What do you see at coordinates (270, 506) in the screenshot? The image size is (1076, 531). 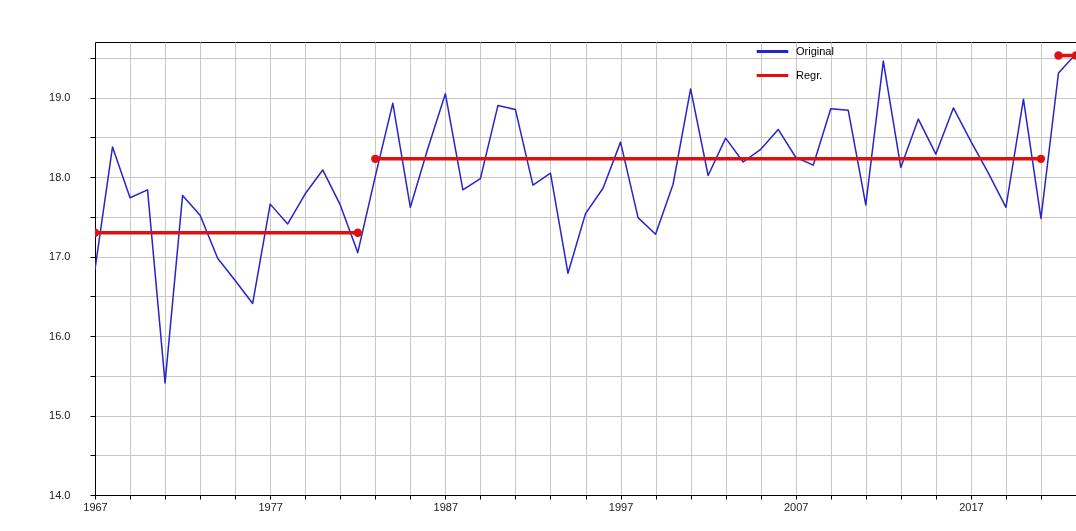 I see `x-tick-label: 1977` at bounding box center [270, 506].